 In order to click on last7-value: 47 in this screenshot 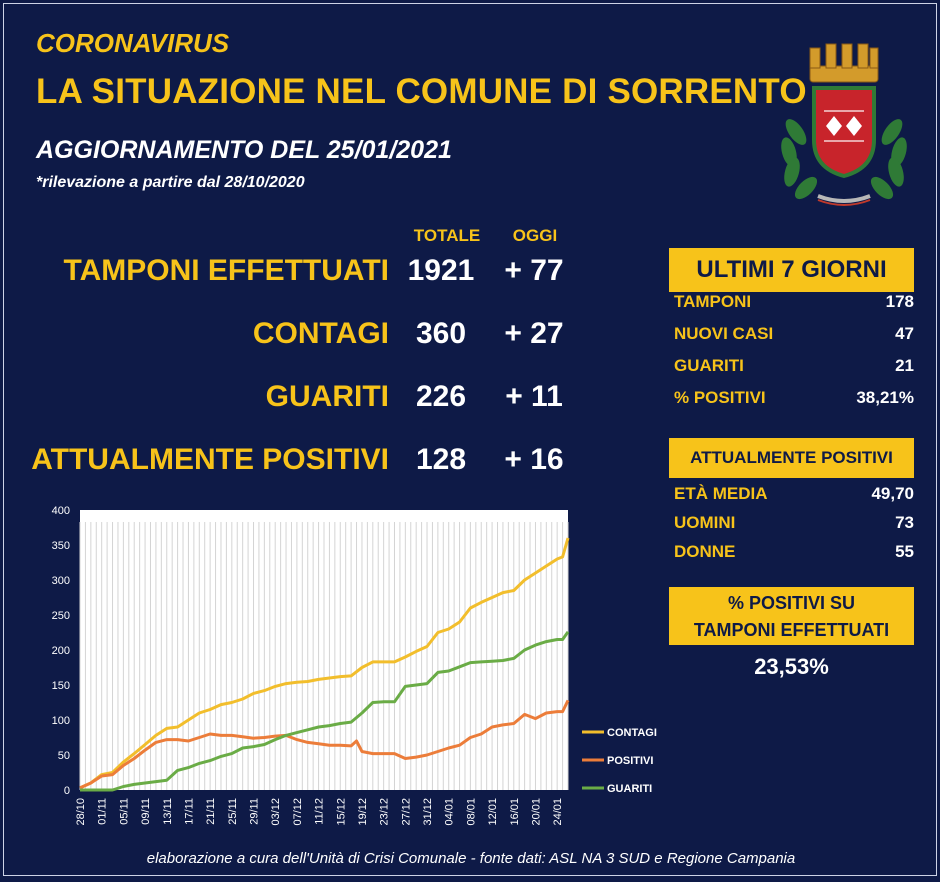, I will do `click(904, 333)`.